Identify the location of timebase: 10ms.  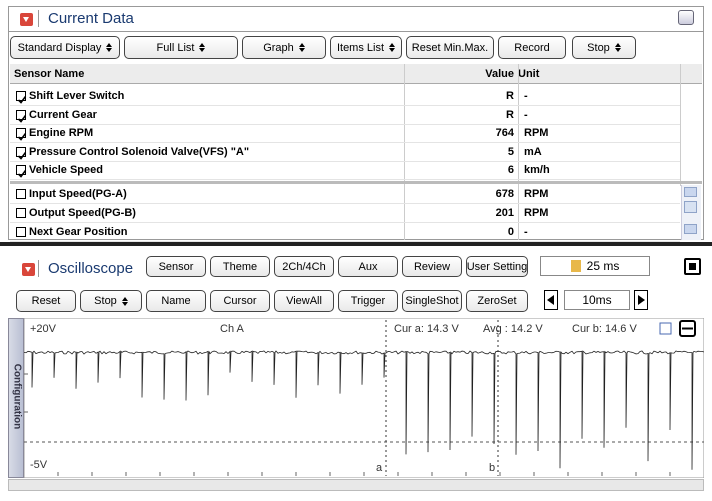
(597, 300).